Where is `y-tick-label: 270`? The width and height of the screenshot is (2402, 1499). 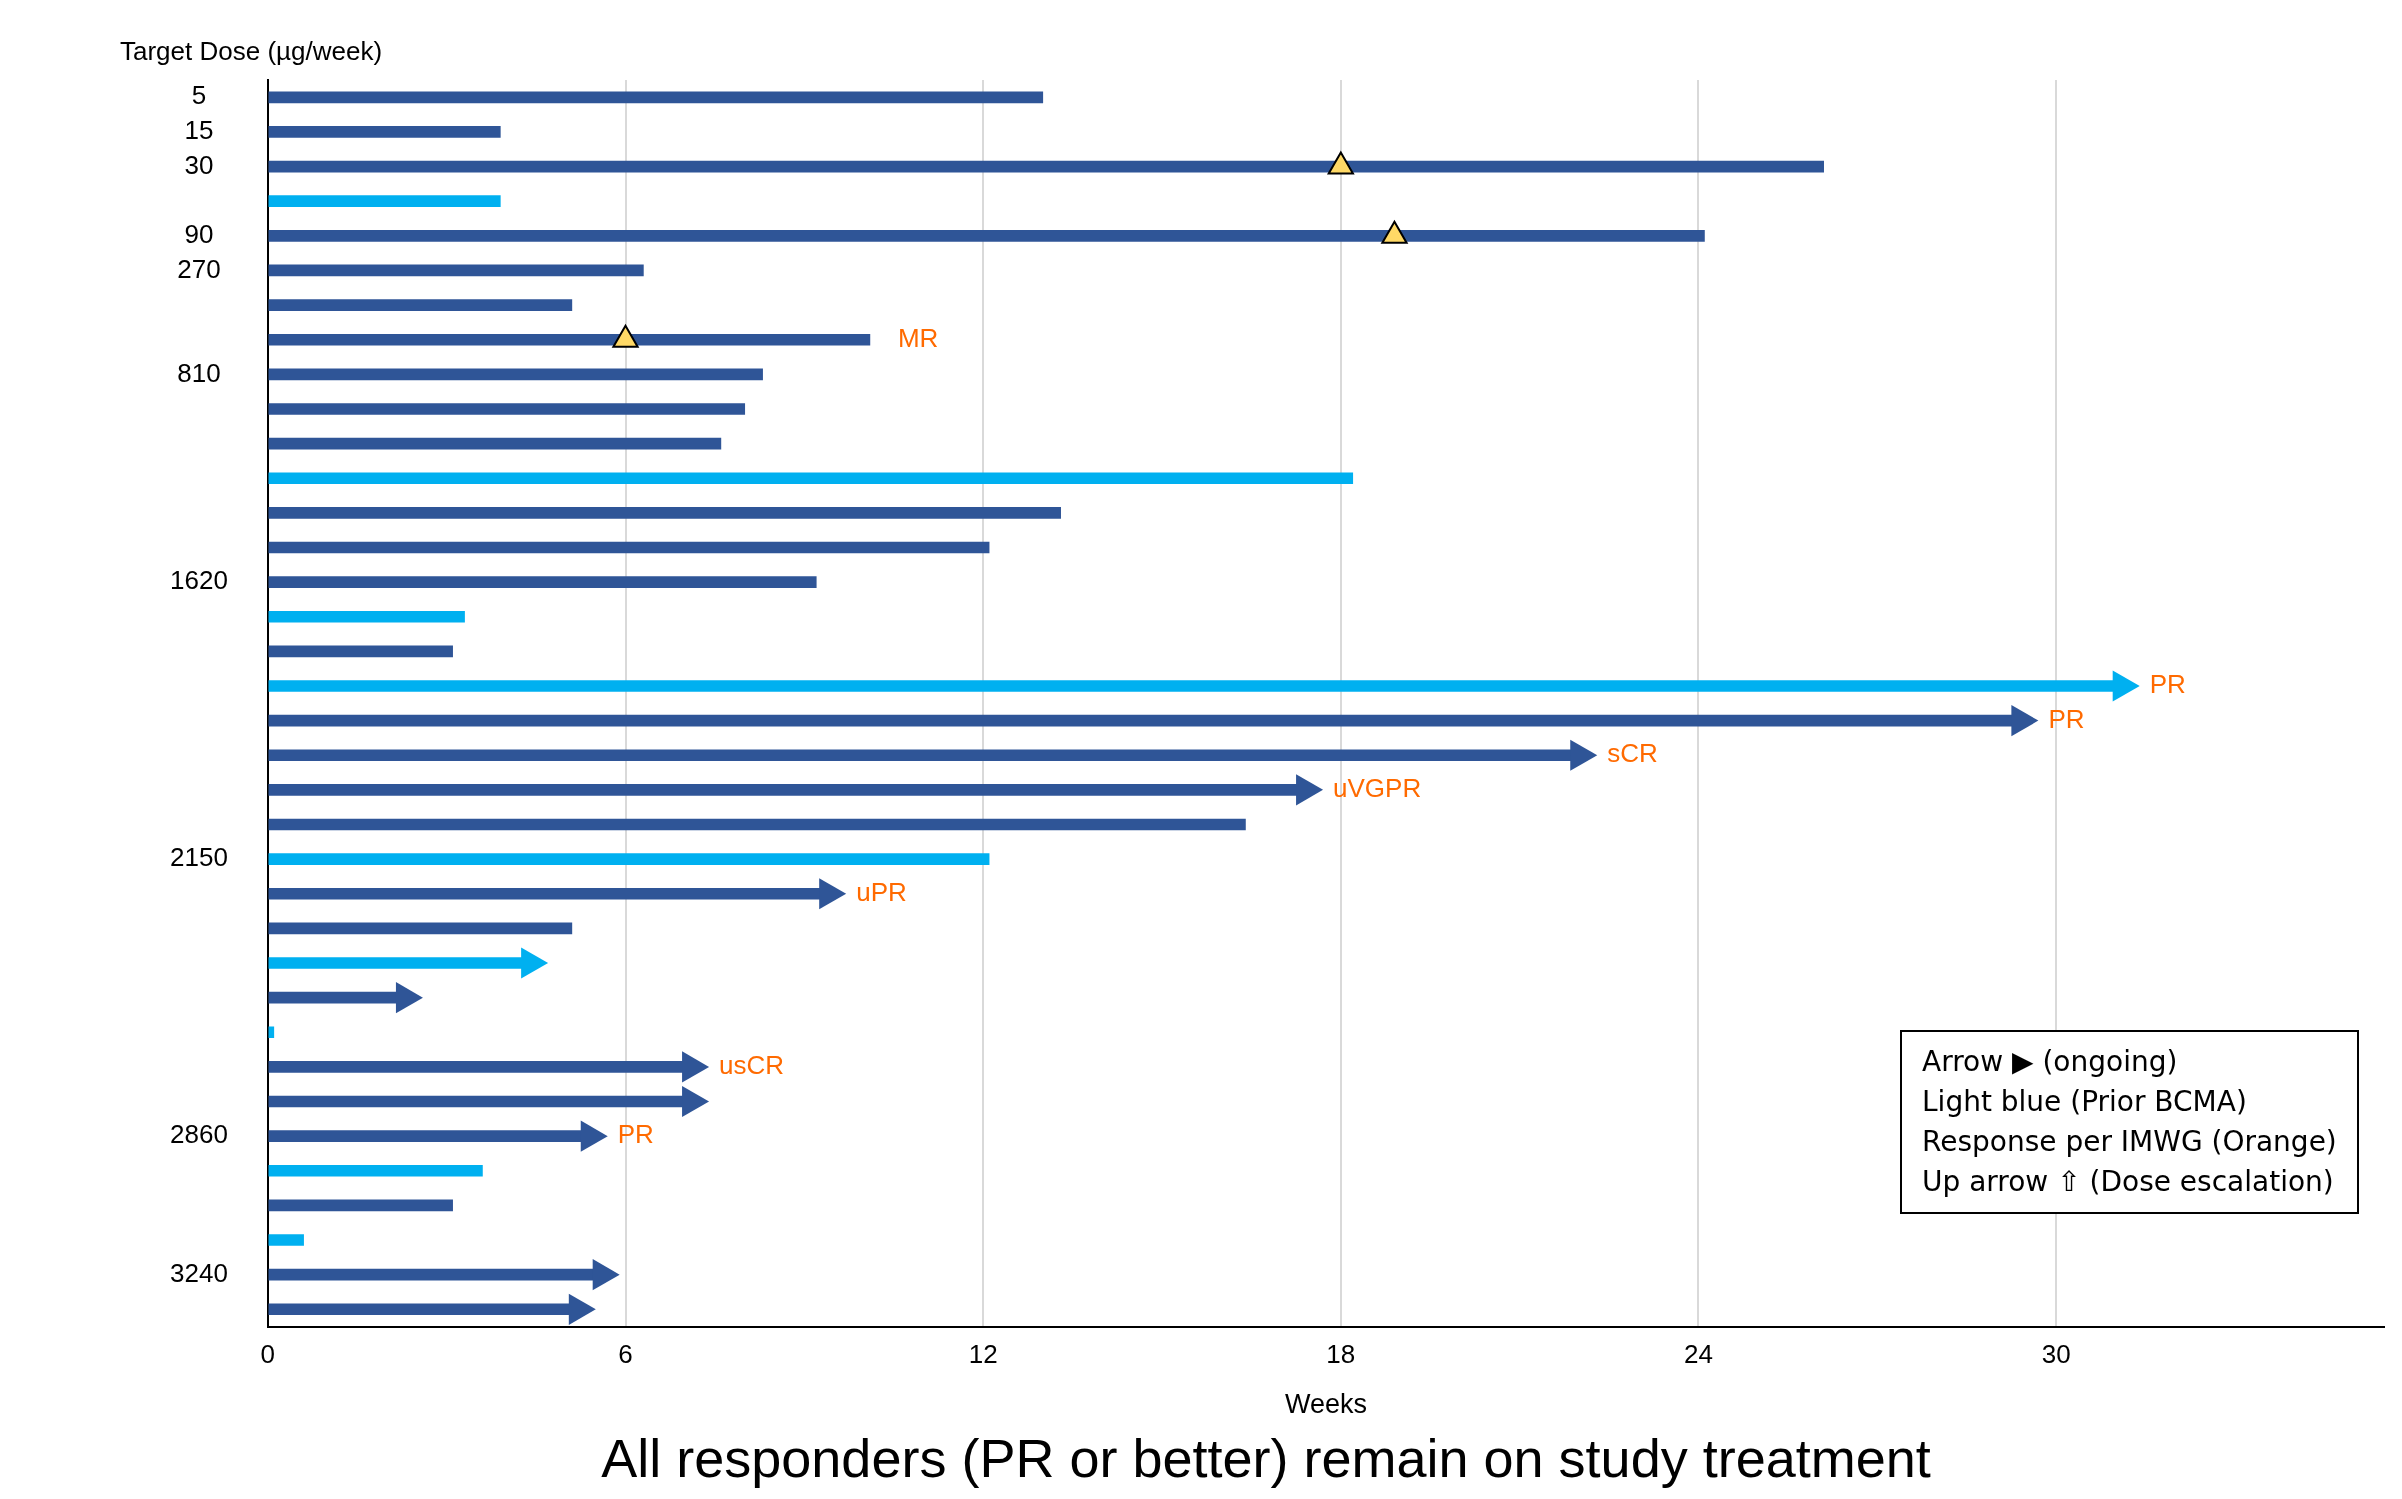
y-tick-label: 270 is located at coordinates (199, 268).